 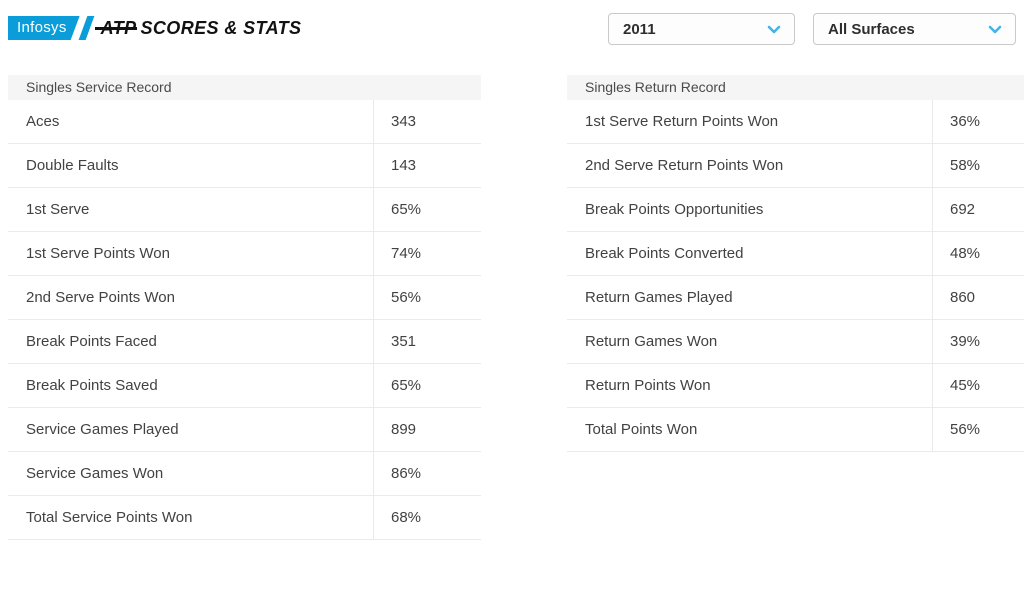 What do you see at coordinates (427, 473) in the screenshot?
I see `stat-value: 86%` at bounding box center [427, 473].